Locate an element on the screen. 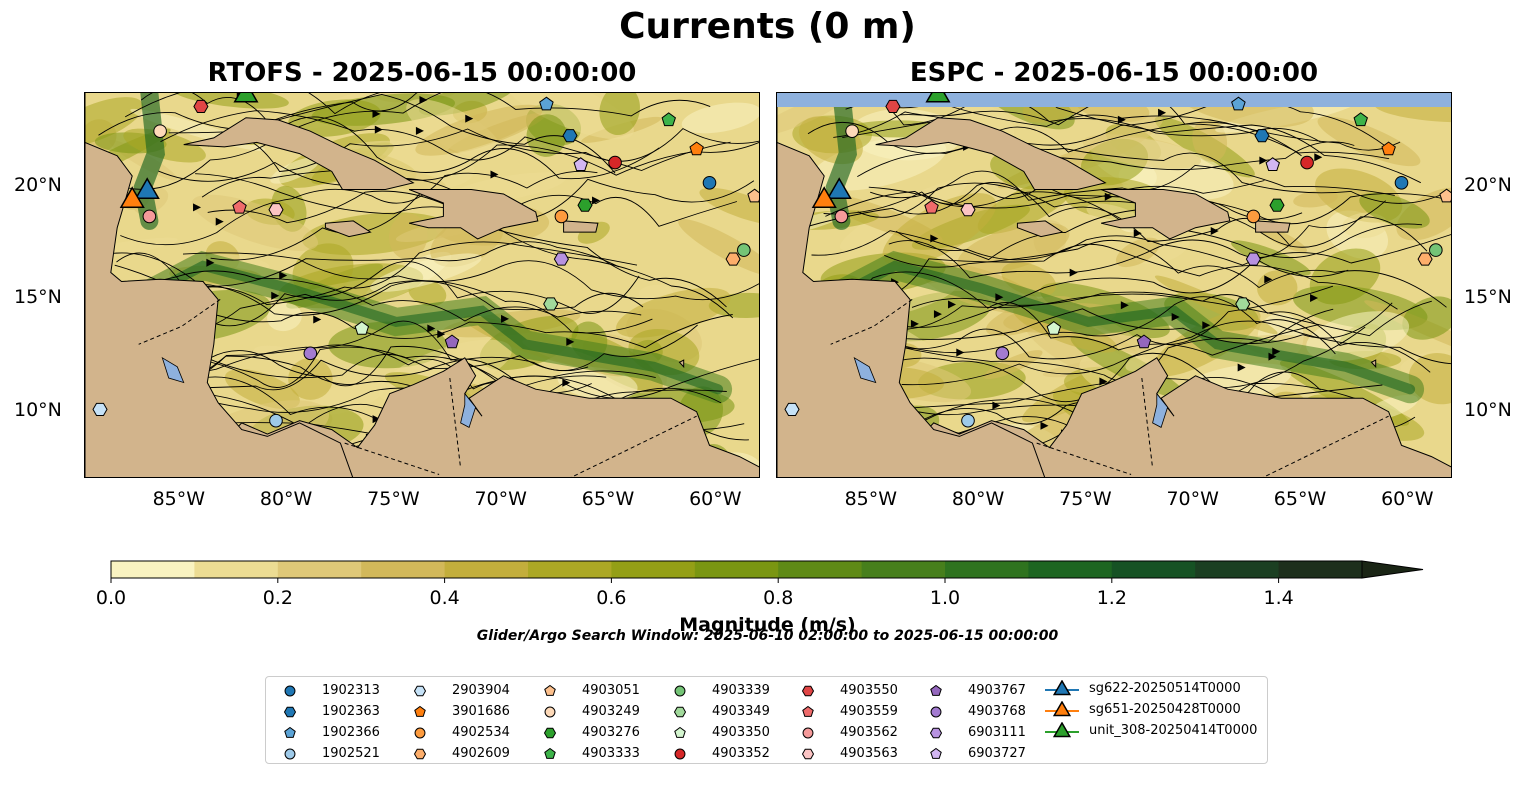  espc-lon-tick-5: 60°W is located at coordinates (1407, 499).